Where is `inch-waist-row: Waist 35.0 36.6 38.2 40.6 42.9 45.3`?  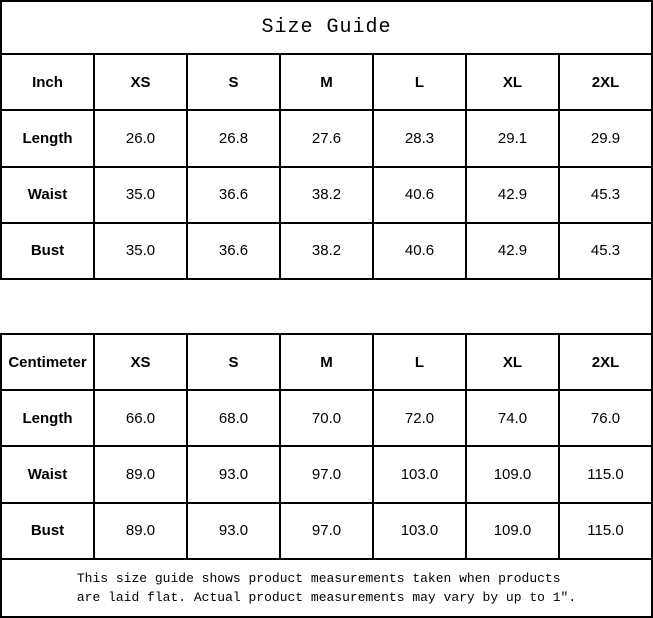 inch-waist-row: Waist 35.0 36.6 38.2 40.6 42.9 45.3 is located at coordinates (326, 194).